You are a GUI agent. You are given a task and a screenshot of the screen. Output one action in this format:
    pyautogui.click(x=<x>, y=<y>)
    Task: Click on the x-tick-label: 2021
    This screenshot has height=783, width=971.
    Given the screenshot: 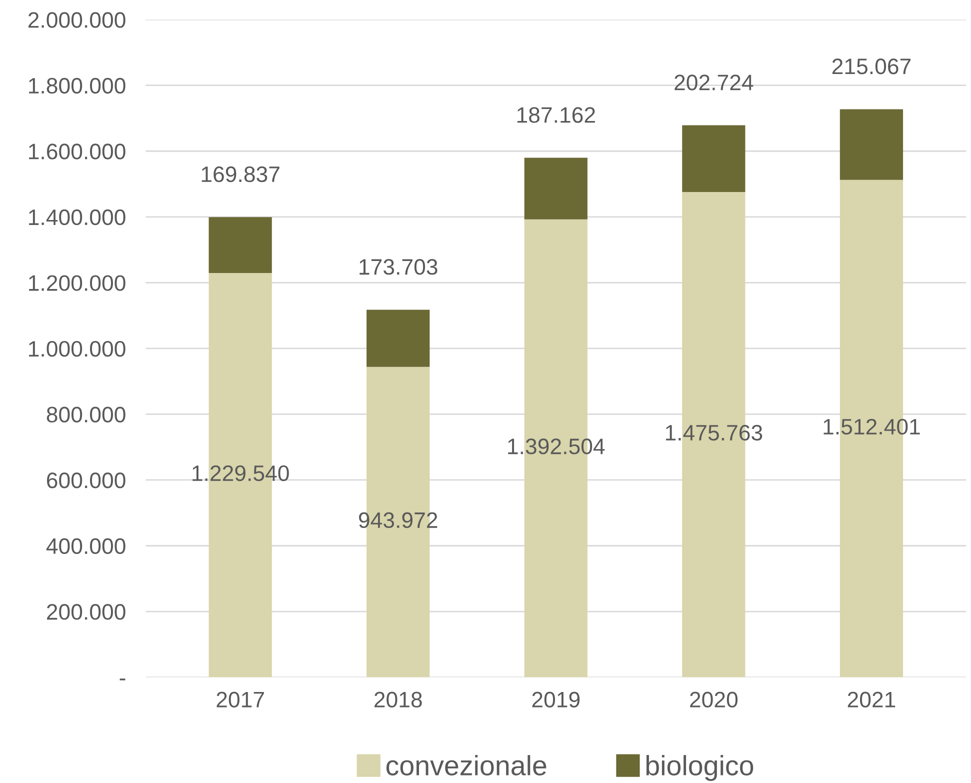 What is the action you would take?
    pyautogui.click(x=872, y=700)
    